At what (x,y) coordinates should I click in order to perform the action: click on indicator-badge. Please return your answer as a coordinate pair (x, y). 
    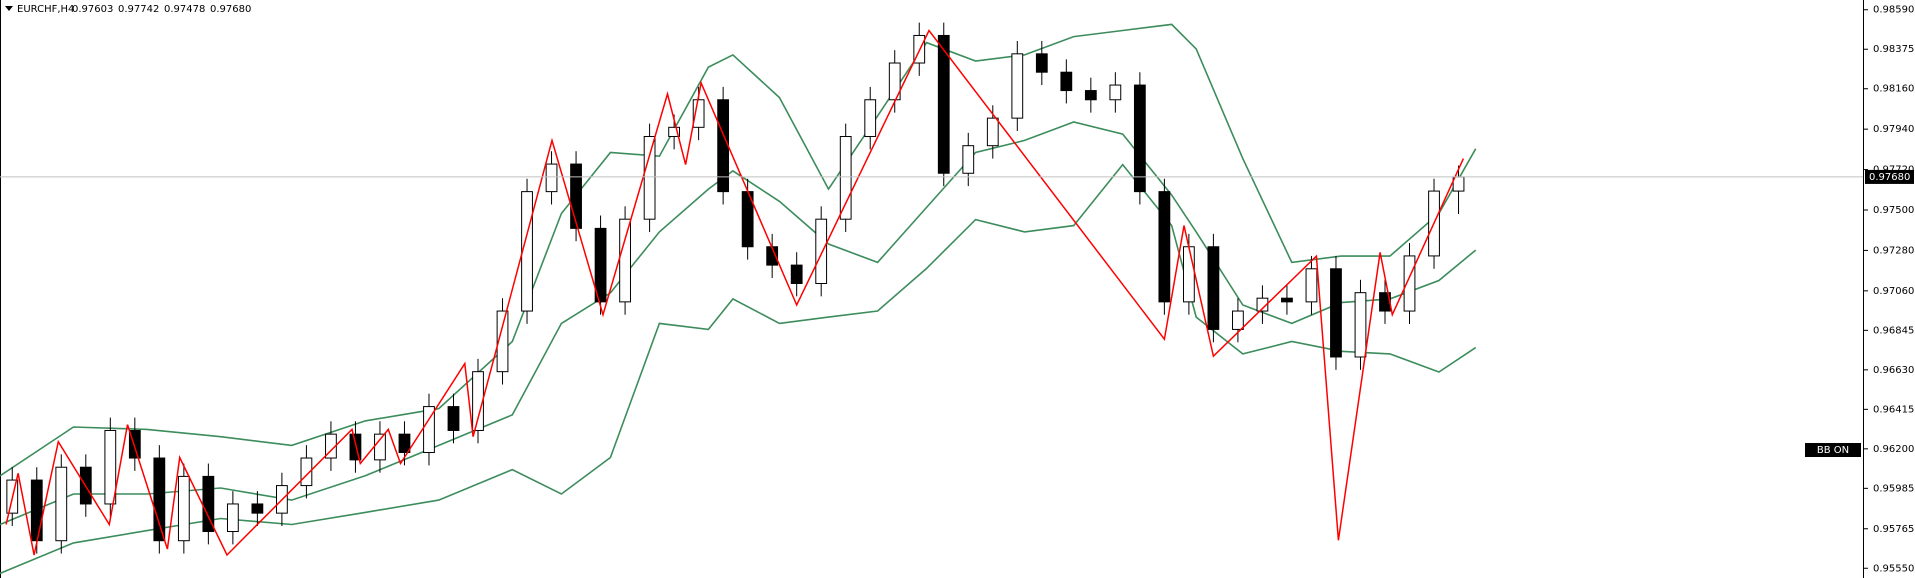
    Looking at the image, I should click on (1833, 450).